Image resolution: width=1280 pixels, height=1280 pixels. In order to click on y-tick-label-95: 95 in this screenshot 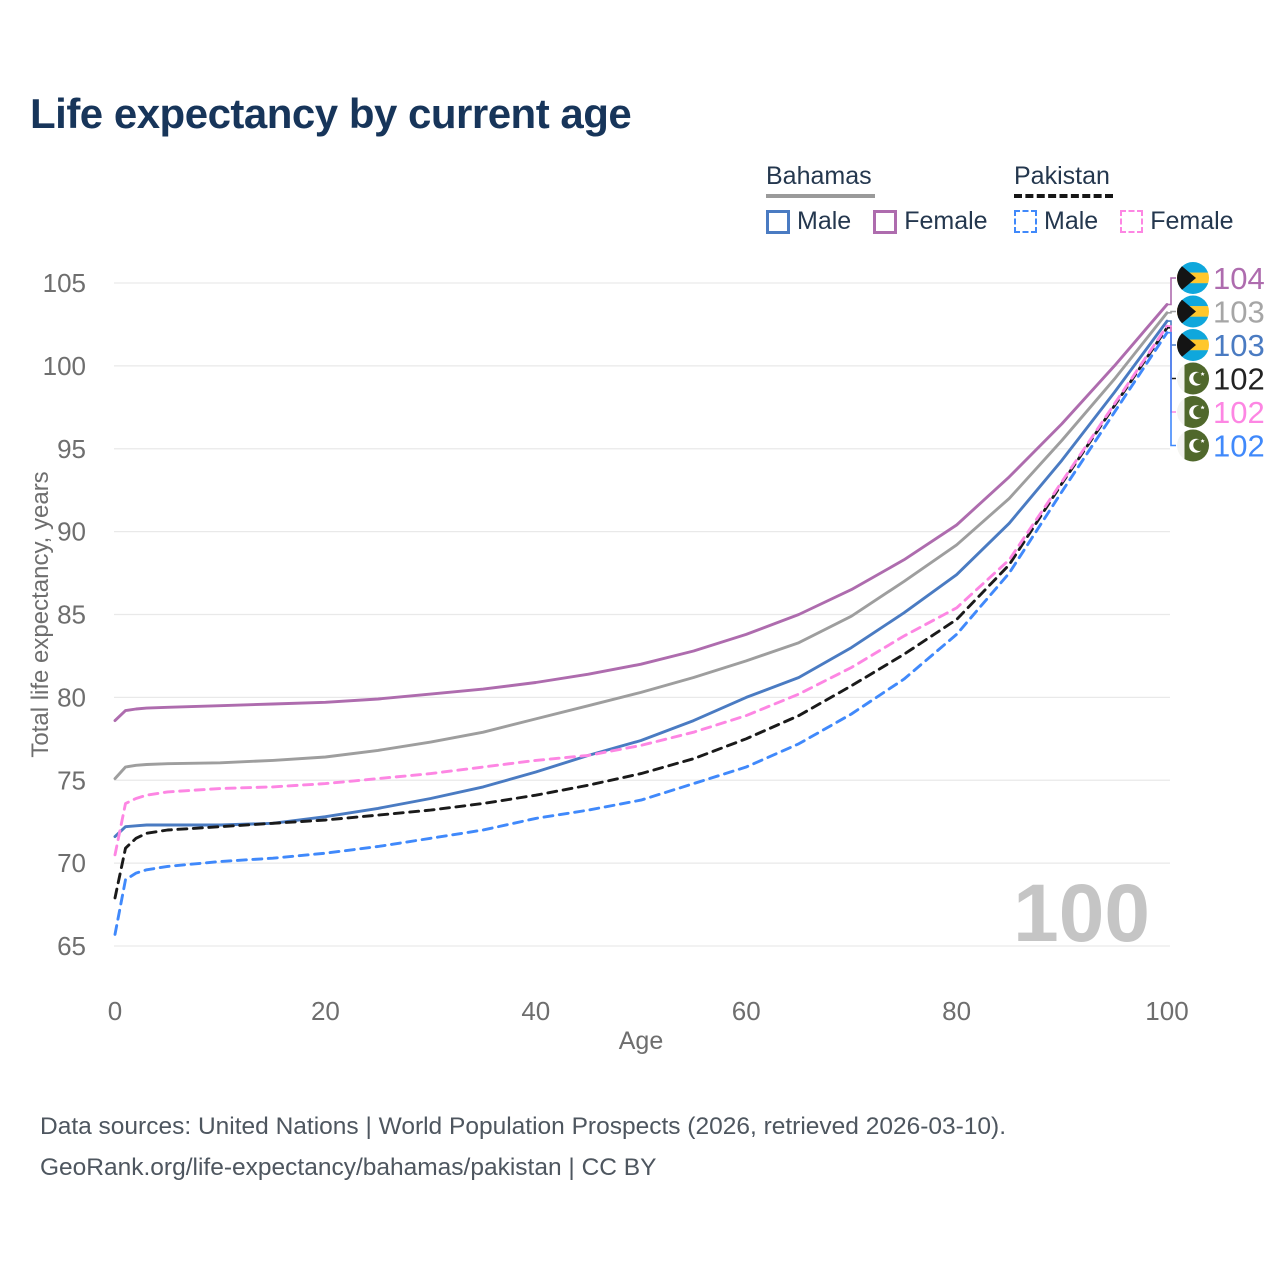, I will do `click(71, 449)`.